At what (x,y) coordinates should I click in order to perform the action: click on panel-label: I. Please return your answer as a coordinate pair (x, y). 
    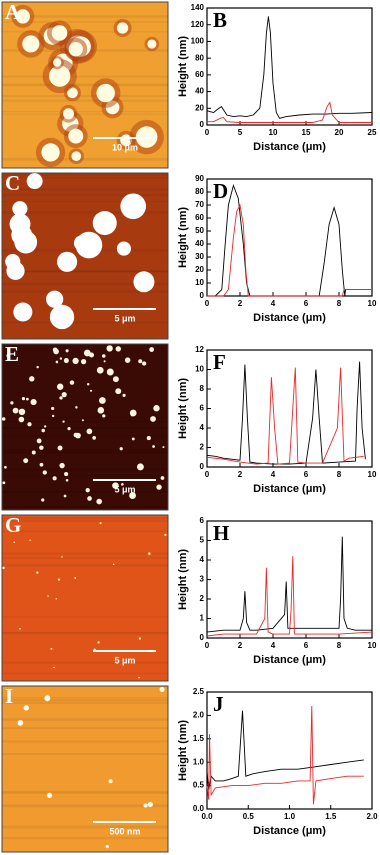
    Looking at the image, I should click on (9, 696).